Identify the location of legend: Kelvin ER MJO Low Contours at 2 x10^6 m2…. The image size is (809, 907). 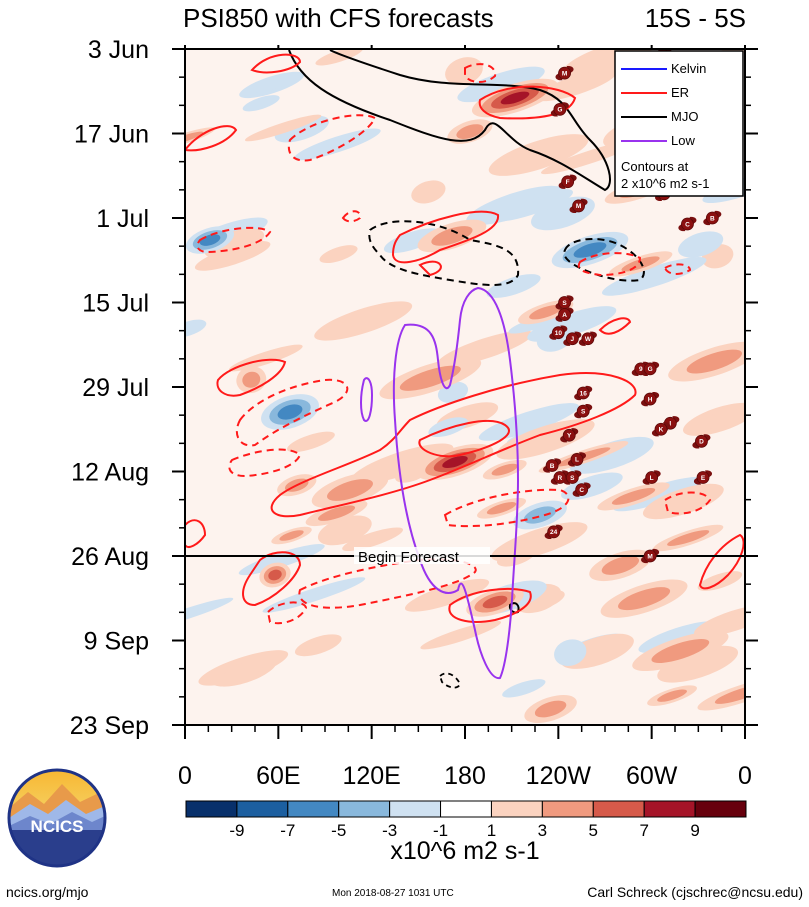
(679, 123).